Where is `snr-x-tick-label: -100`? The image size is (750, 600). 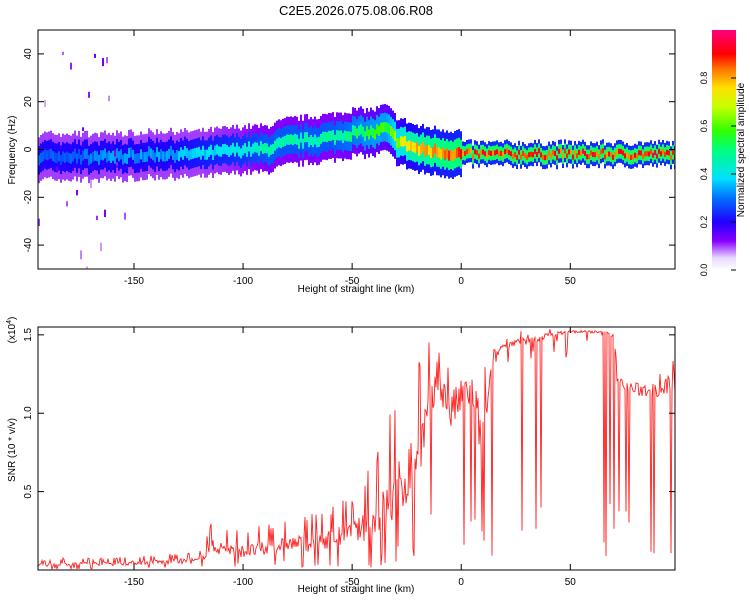 snr-x-tick-label: -100 is located at coordinates (243, 582).